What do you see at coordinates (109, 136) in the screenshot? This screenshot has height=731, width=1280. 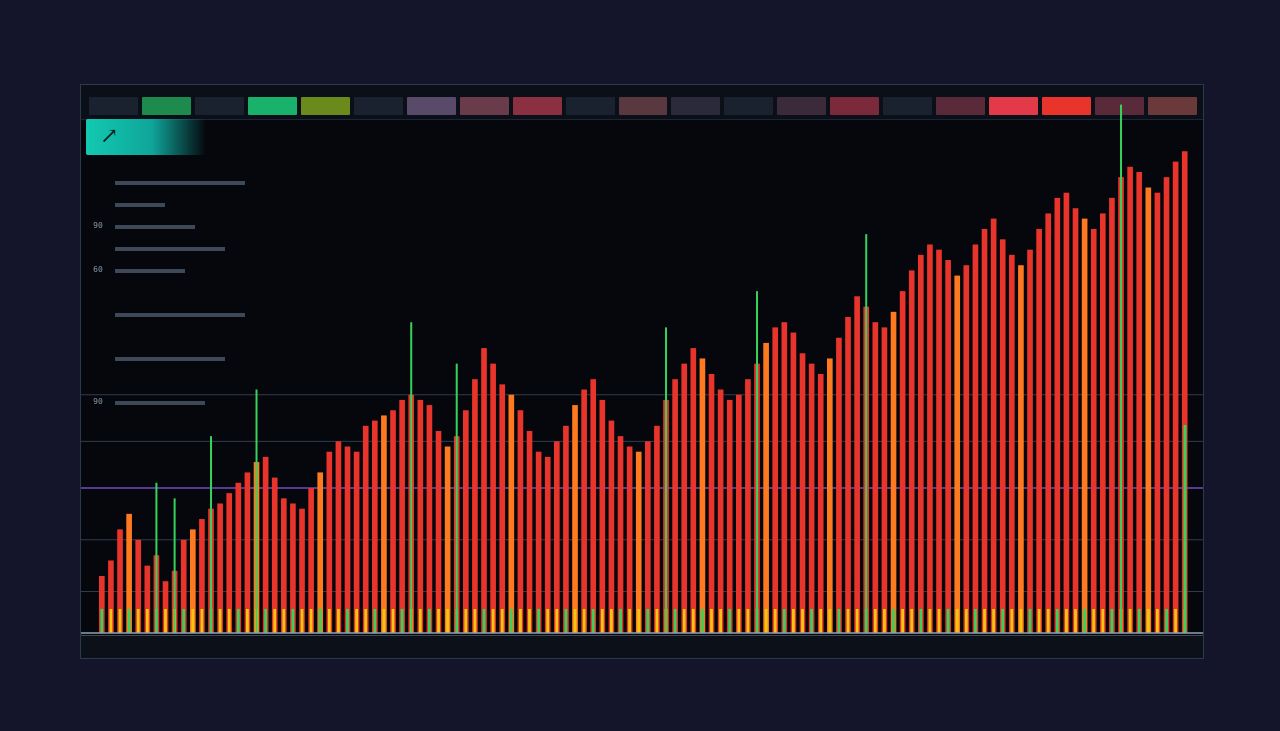 I see `app-logo-icon: ↗` at bounding box center [109, 136].